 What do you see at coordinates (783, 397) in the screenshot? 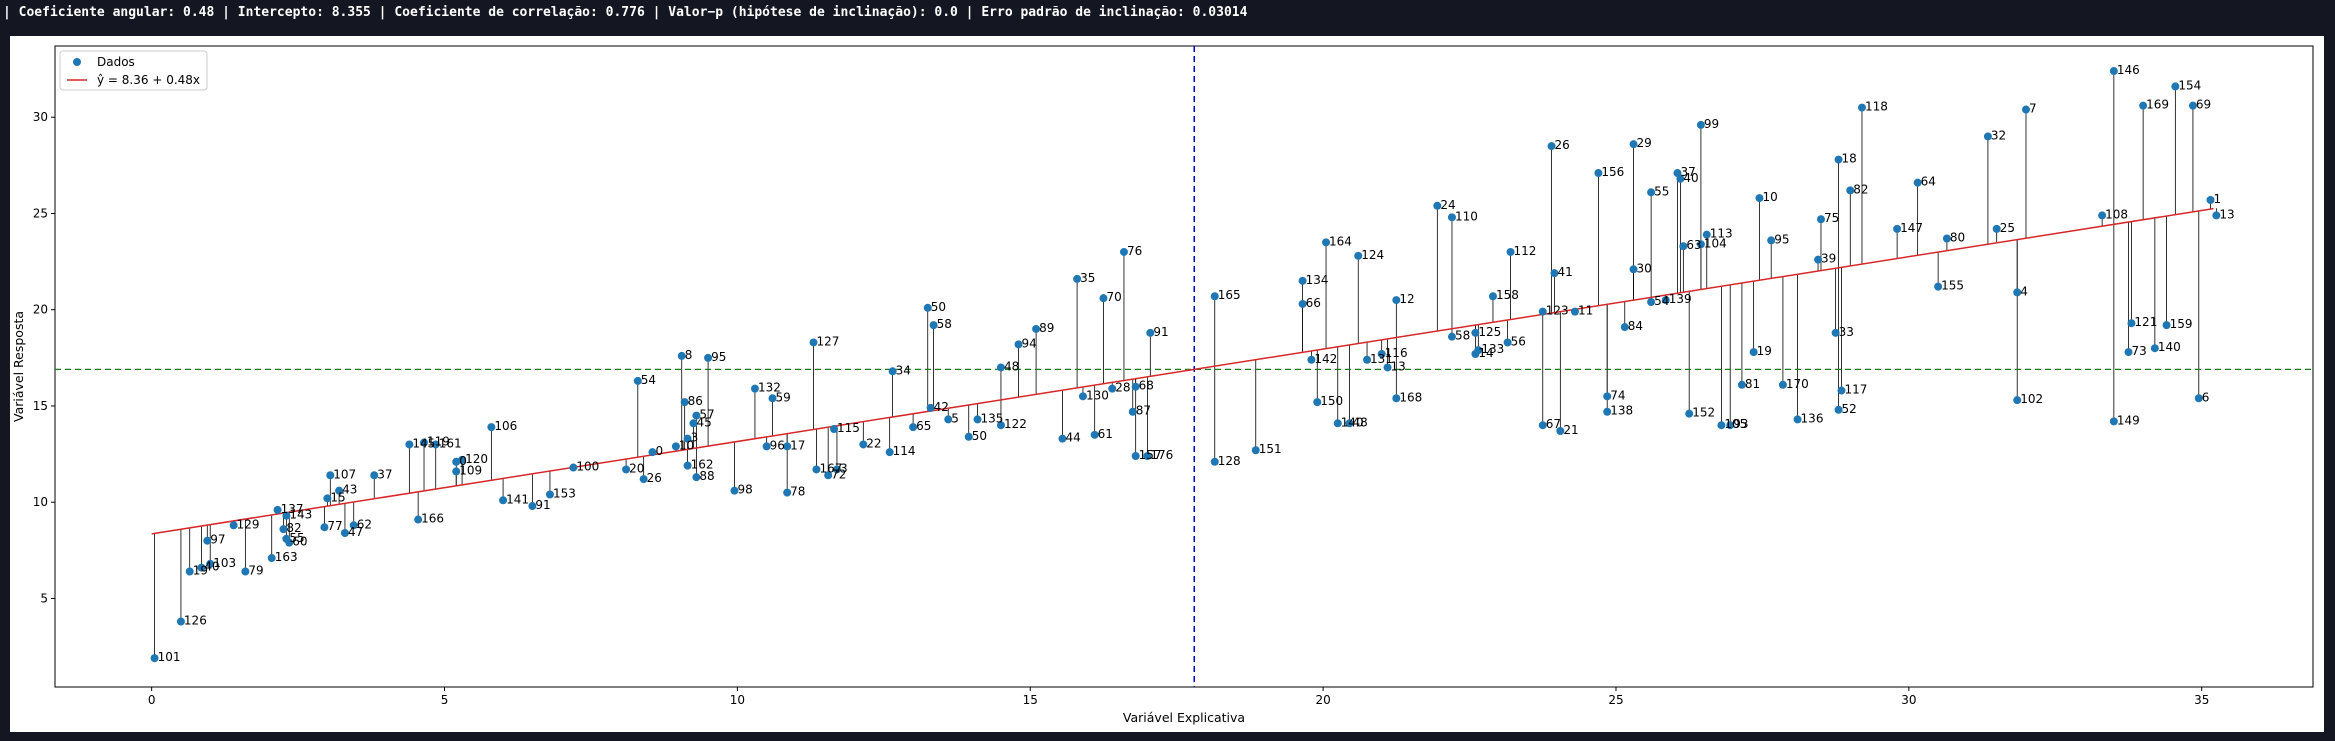
I see `point-label: 59` at bounding box center [783, 397].